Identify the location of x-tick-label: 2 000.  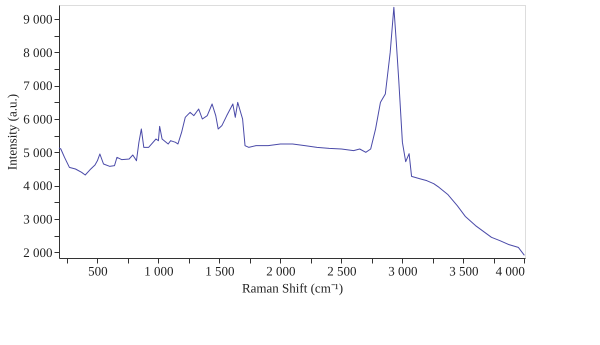
(281, 271).